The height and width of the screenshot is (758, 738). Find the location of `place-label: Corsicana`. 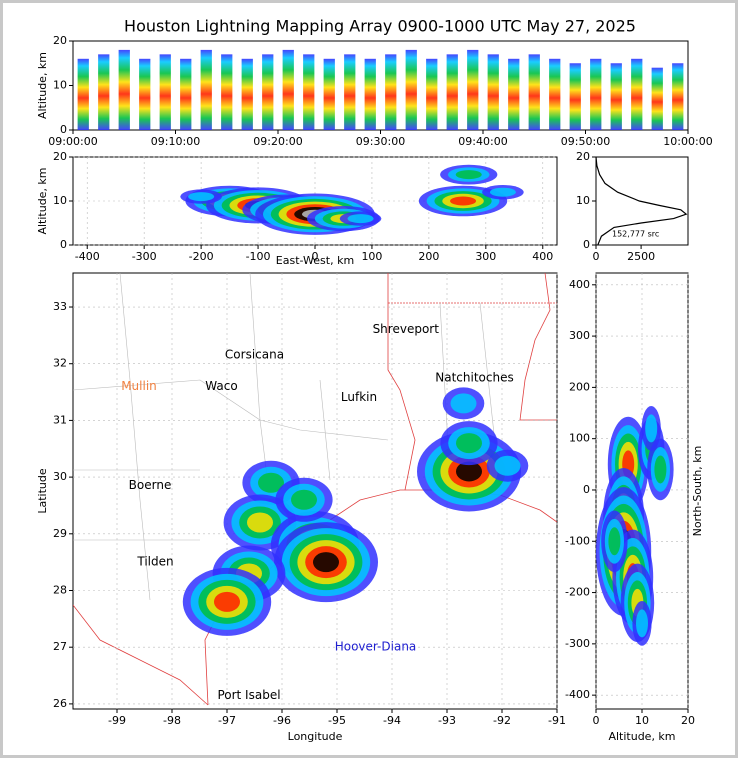

place-label: Corsicana is located at coordinates (254, 355).